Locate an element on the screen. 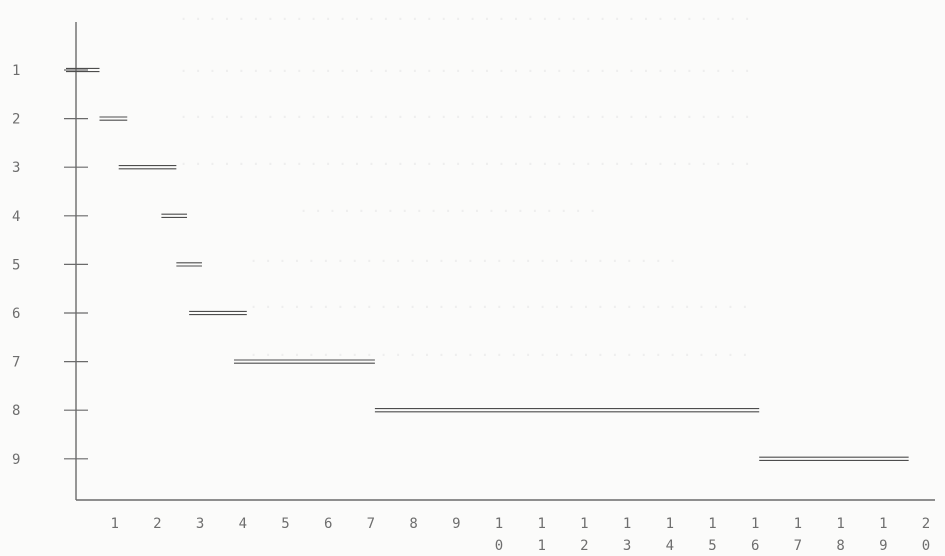  x-tick-label: 5 is located at coordinates (285, 524).